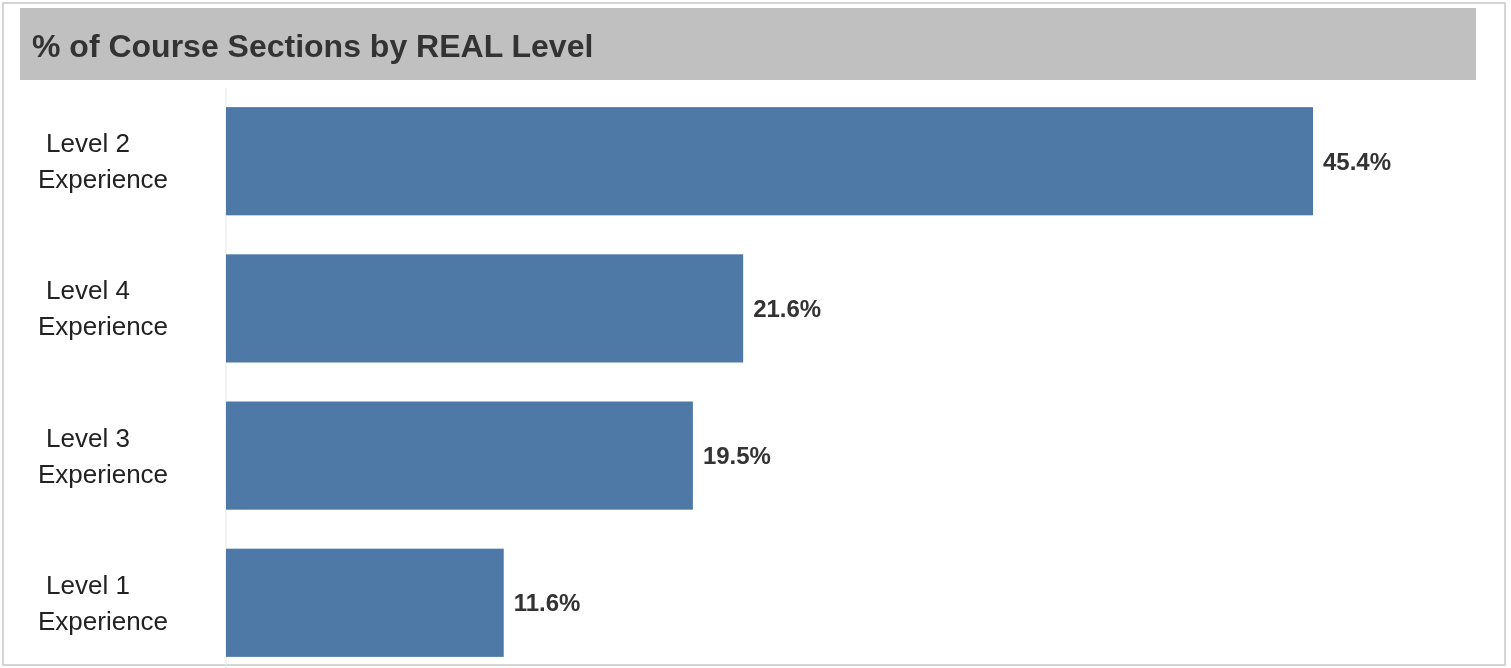  Describe the element at coordinates (787, 308) in the screenshot. I see `data-label: 21.6%` at that location.